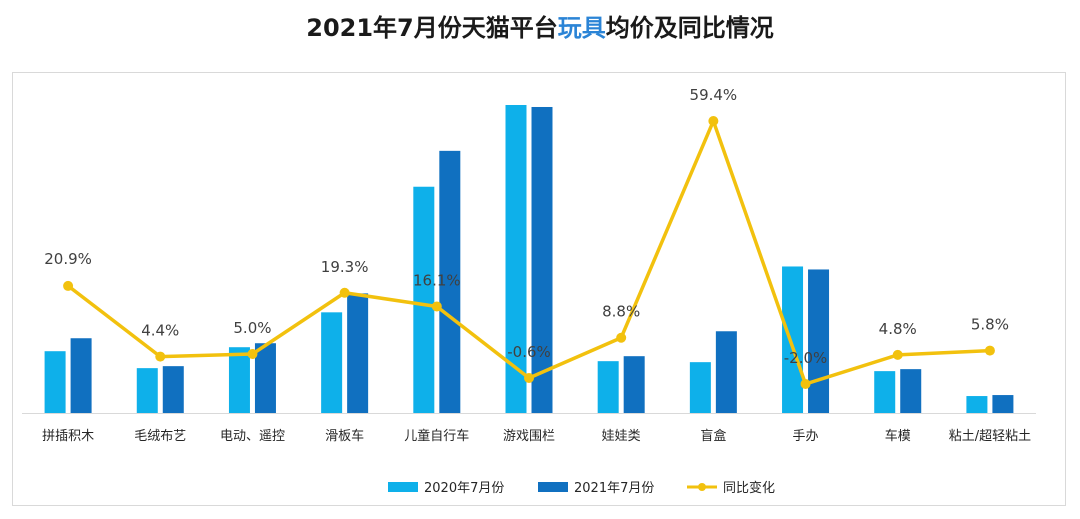  I want to click on yoy-data-label-10: 5.8%, so click(990, 325).